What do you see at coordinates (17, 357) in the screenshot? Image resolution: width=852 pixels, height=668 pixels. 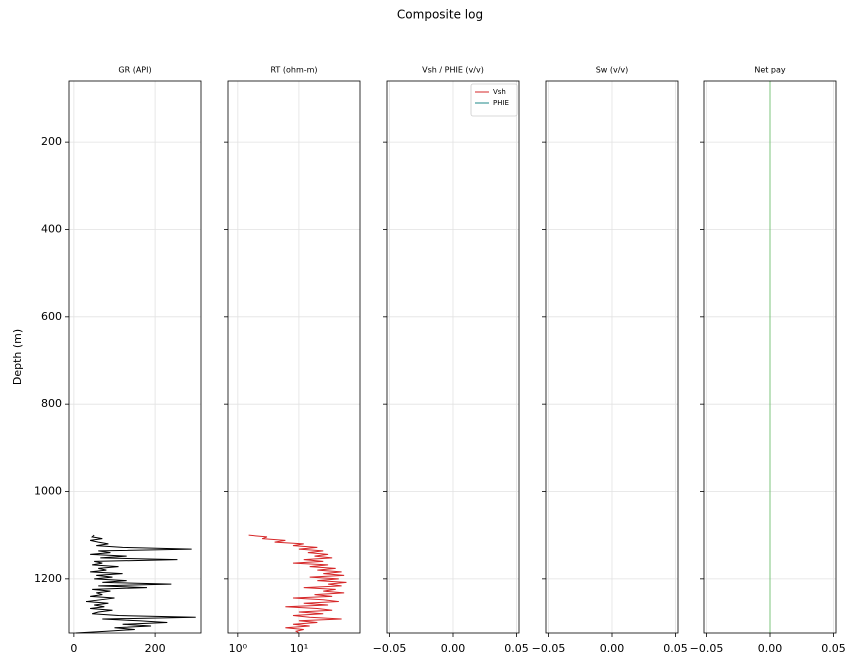 I see `y-axis-label: Depth (m)` at bounding box center [17, 357].